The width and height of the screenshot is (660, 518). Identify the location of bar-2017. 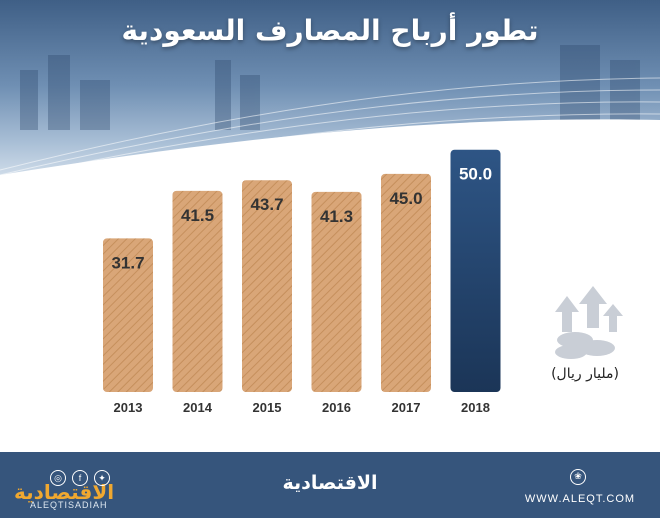
(406, 282).